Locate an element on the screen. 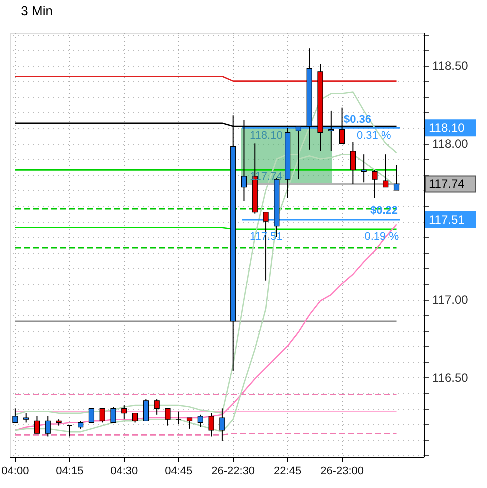  x-tick-label: 04:00 is located at coordinates (16, 472).